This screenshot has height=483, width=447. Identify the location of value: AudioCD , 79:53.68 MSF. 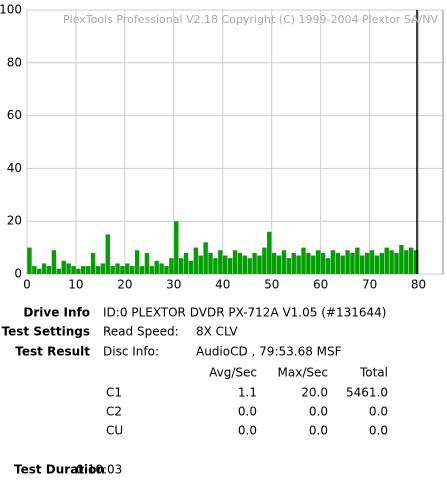
(269, 352).